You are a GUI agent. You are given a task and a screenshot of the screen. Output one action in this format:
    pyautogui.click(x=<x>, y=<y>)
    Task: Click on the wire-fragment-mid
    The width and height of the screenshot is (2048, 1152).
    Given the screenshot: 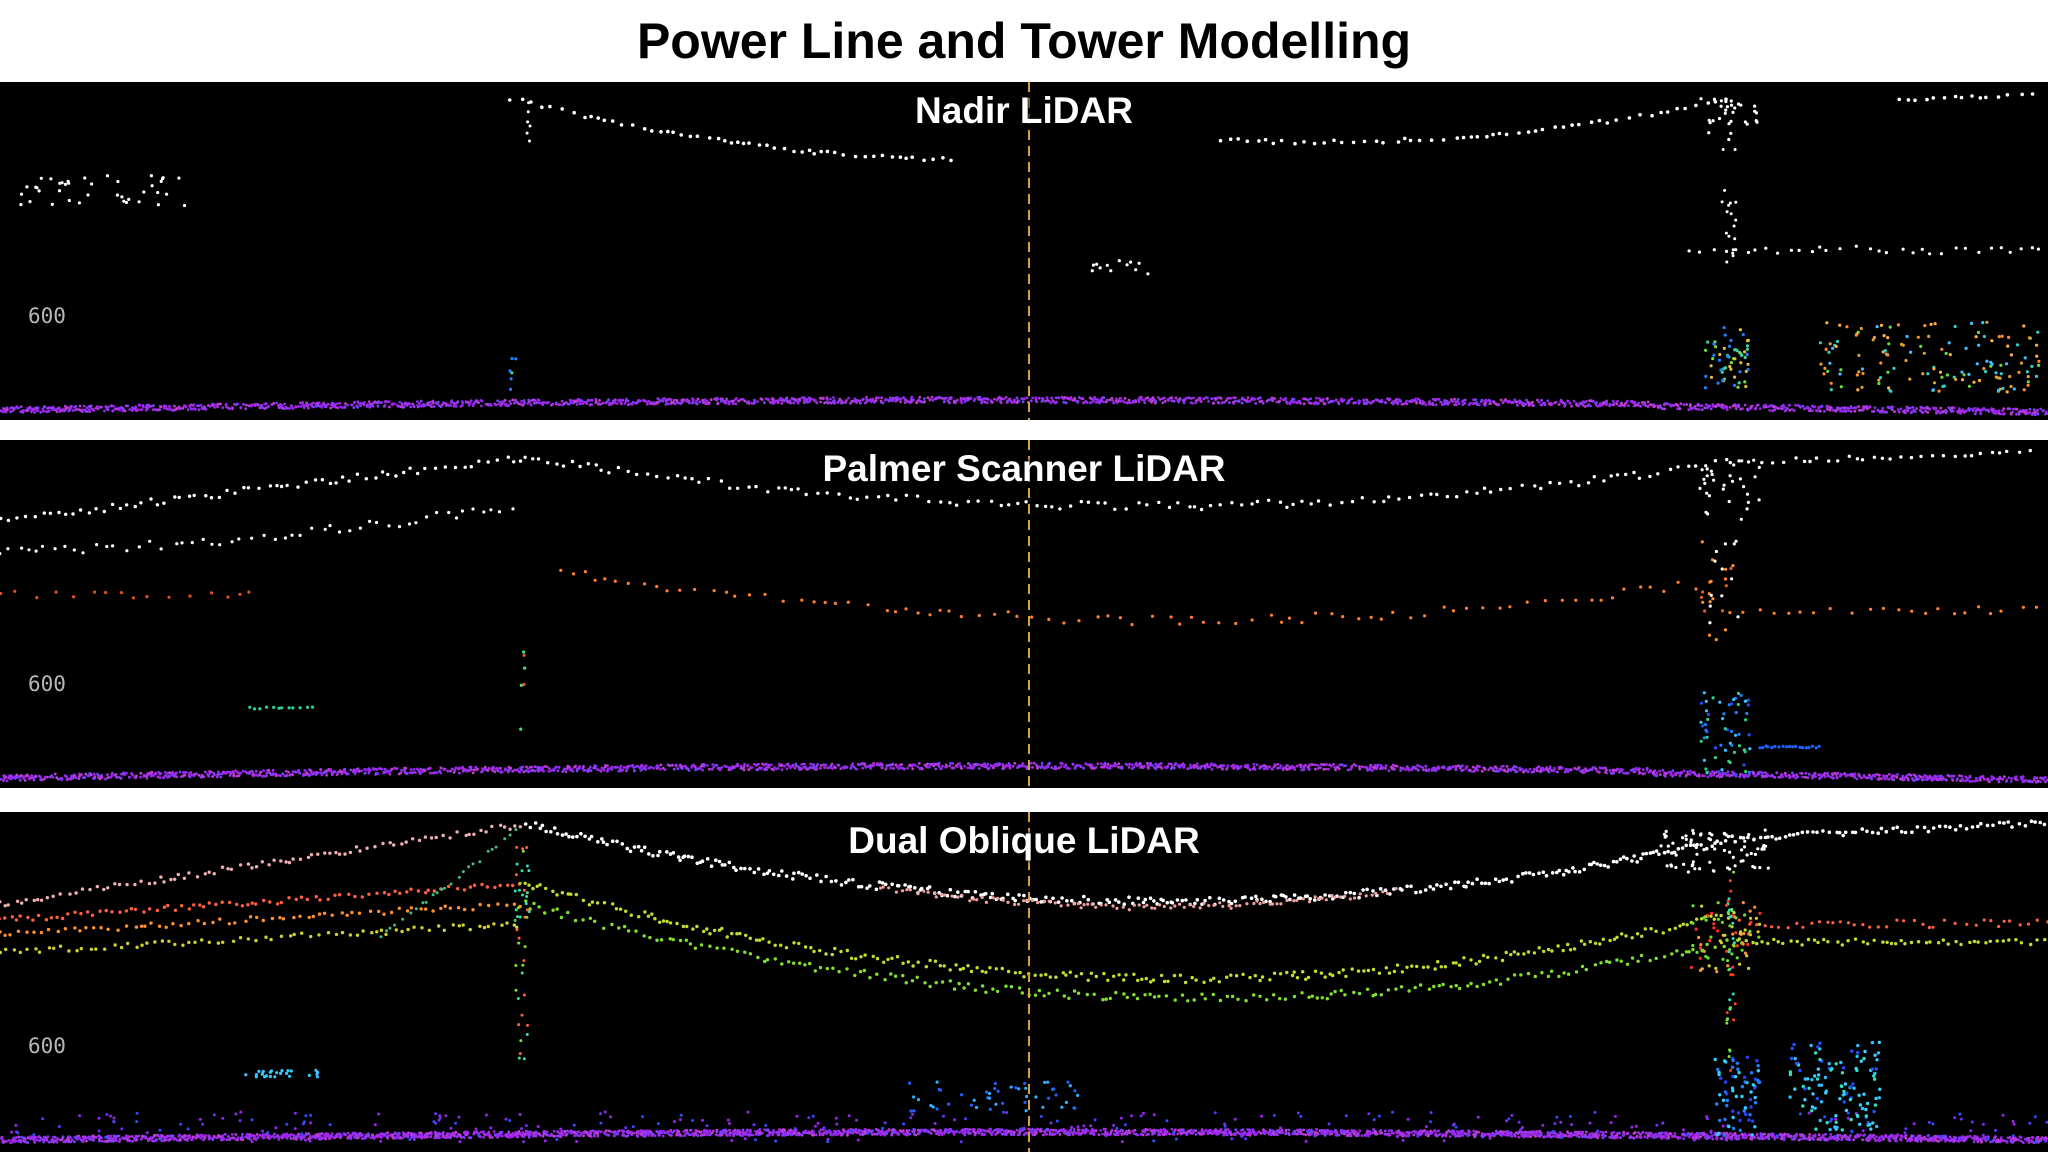 What is the action you would take?
    pyautogui.click(x=1120, y=267)
    